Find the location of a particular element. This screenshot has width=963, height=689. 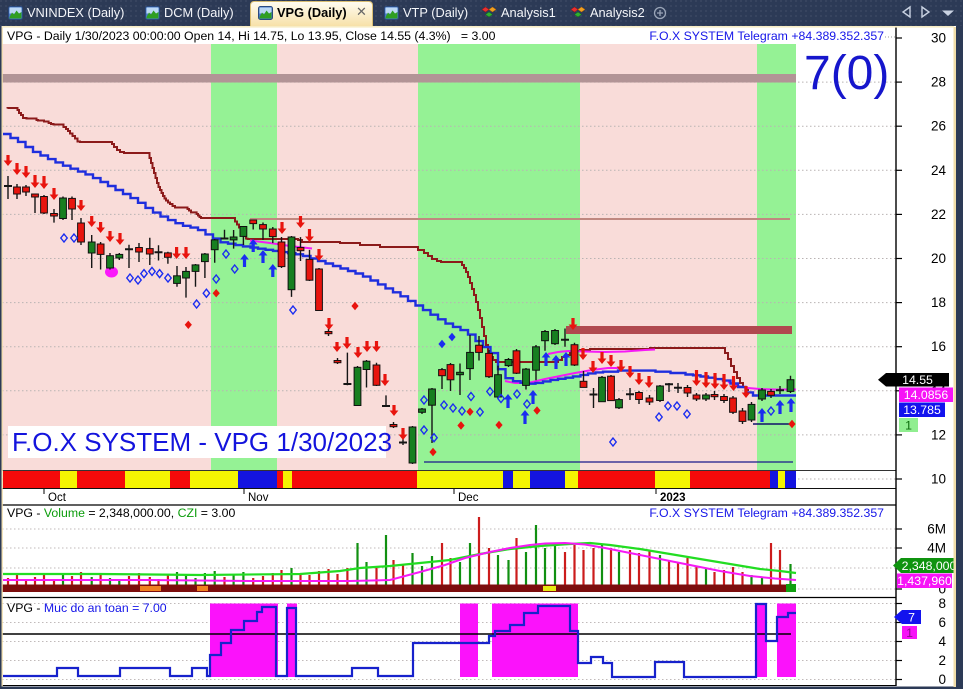

svg-text:VPG - Volume = 2,348,000.00, C: VPG - Volume = 2,348,000.00, CZI = 3.00 is located at coordinates (121, 513).